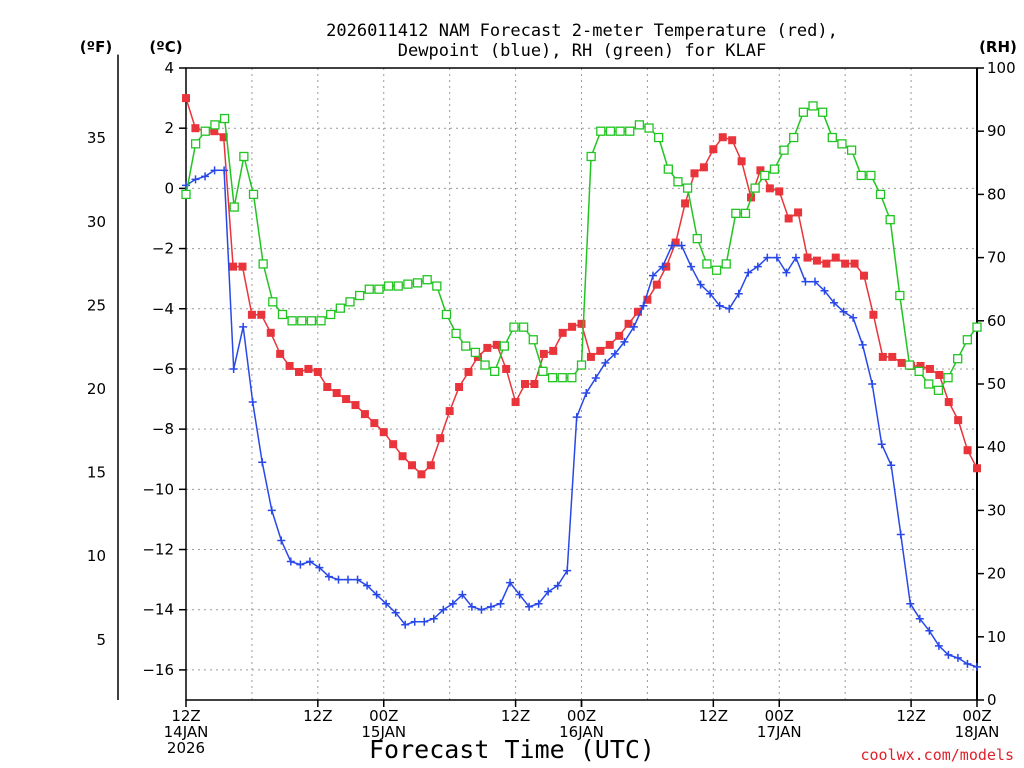  What do you see at coordinates (996, 637) in the screenshot?
I see `rh-tick-label: 10` at bounding box center [996, 637].